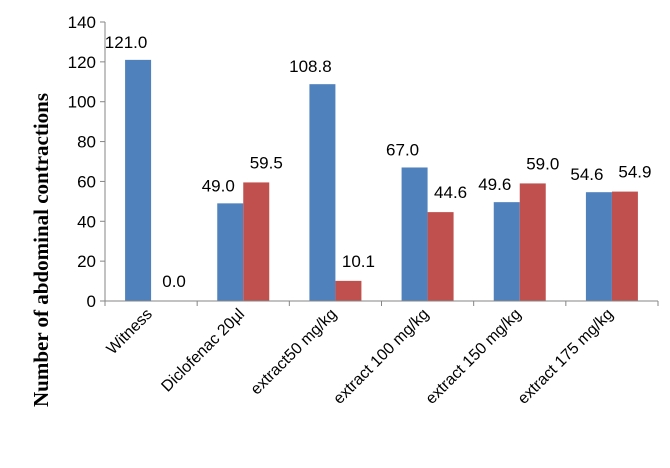 This screenshot has height=468, width=670. Describe the element at coordinates (126, 42) in the screenshot. I see `data-label-series1-0: 121.0` at that location.